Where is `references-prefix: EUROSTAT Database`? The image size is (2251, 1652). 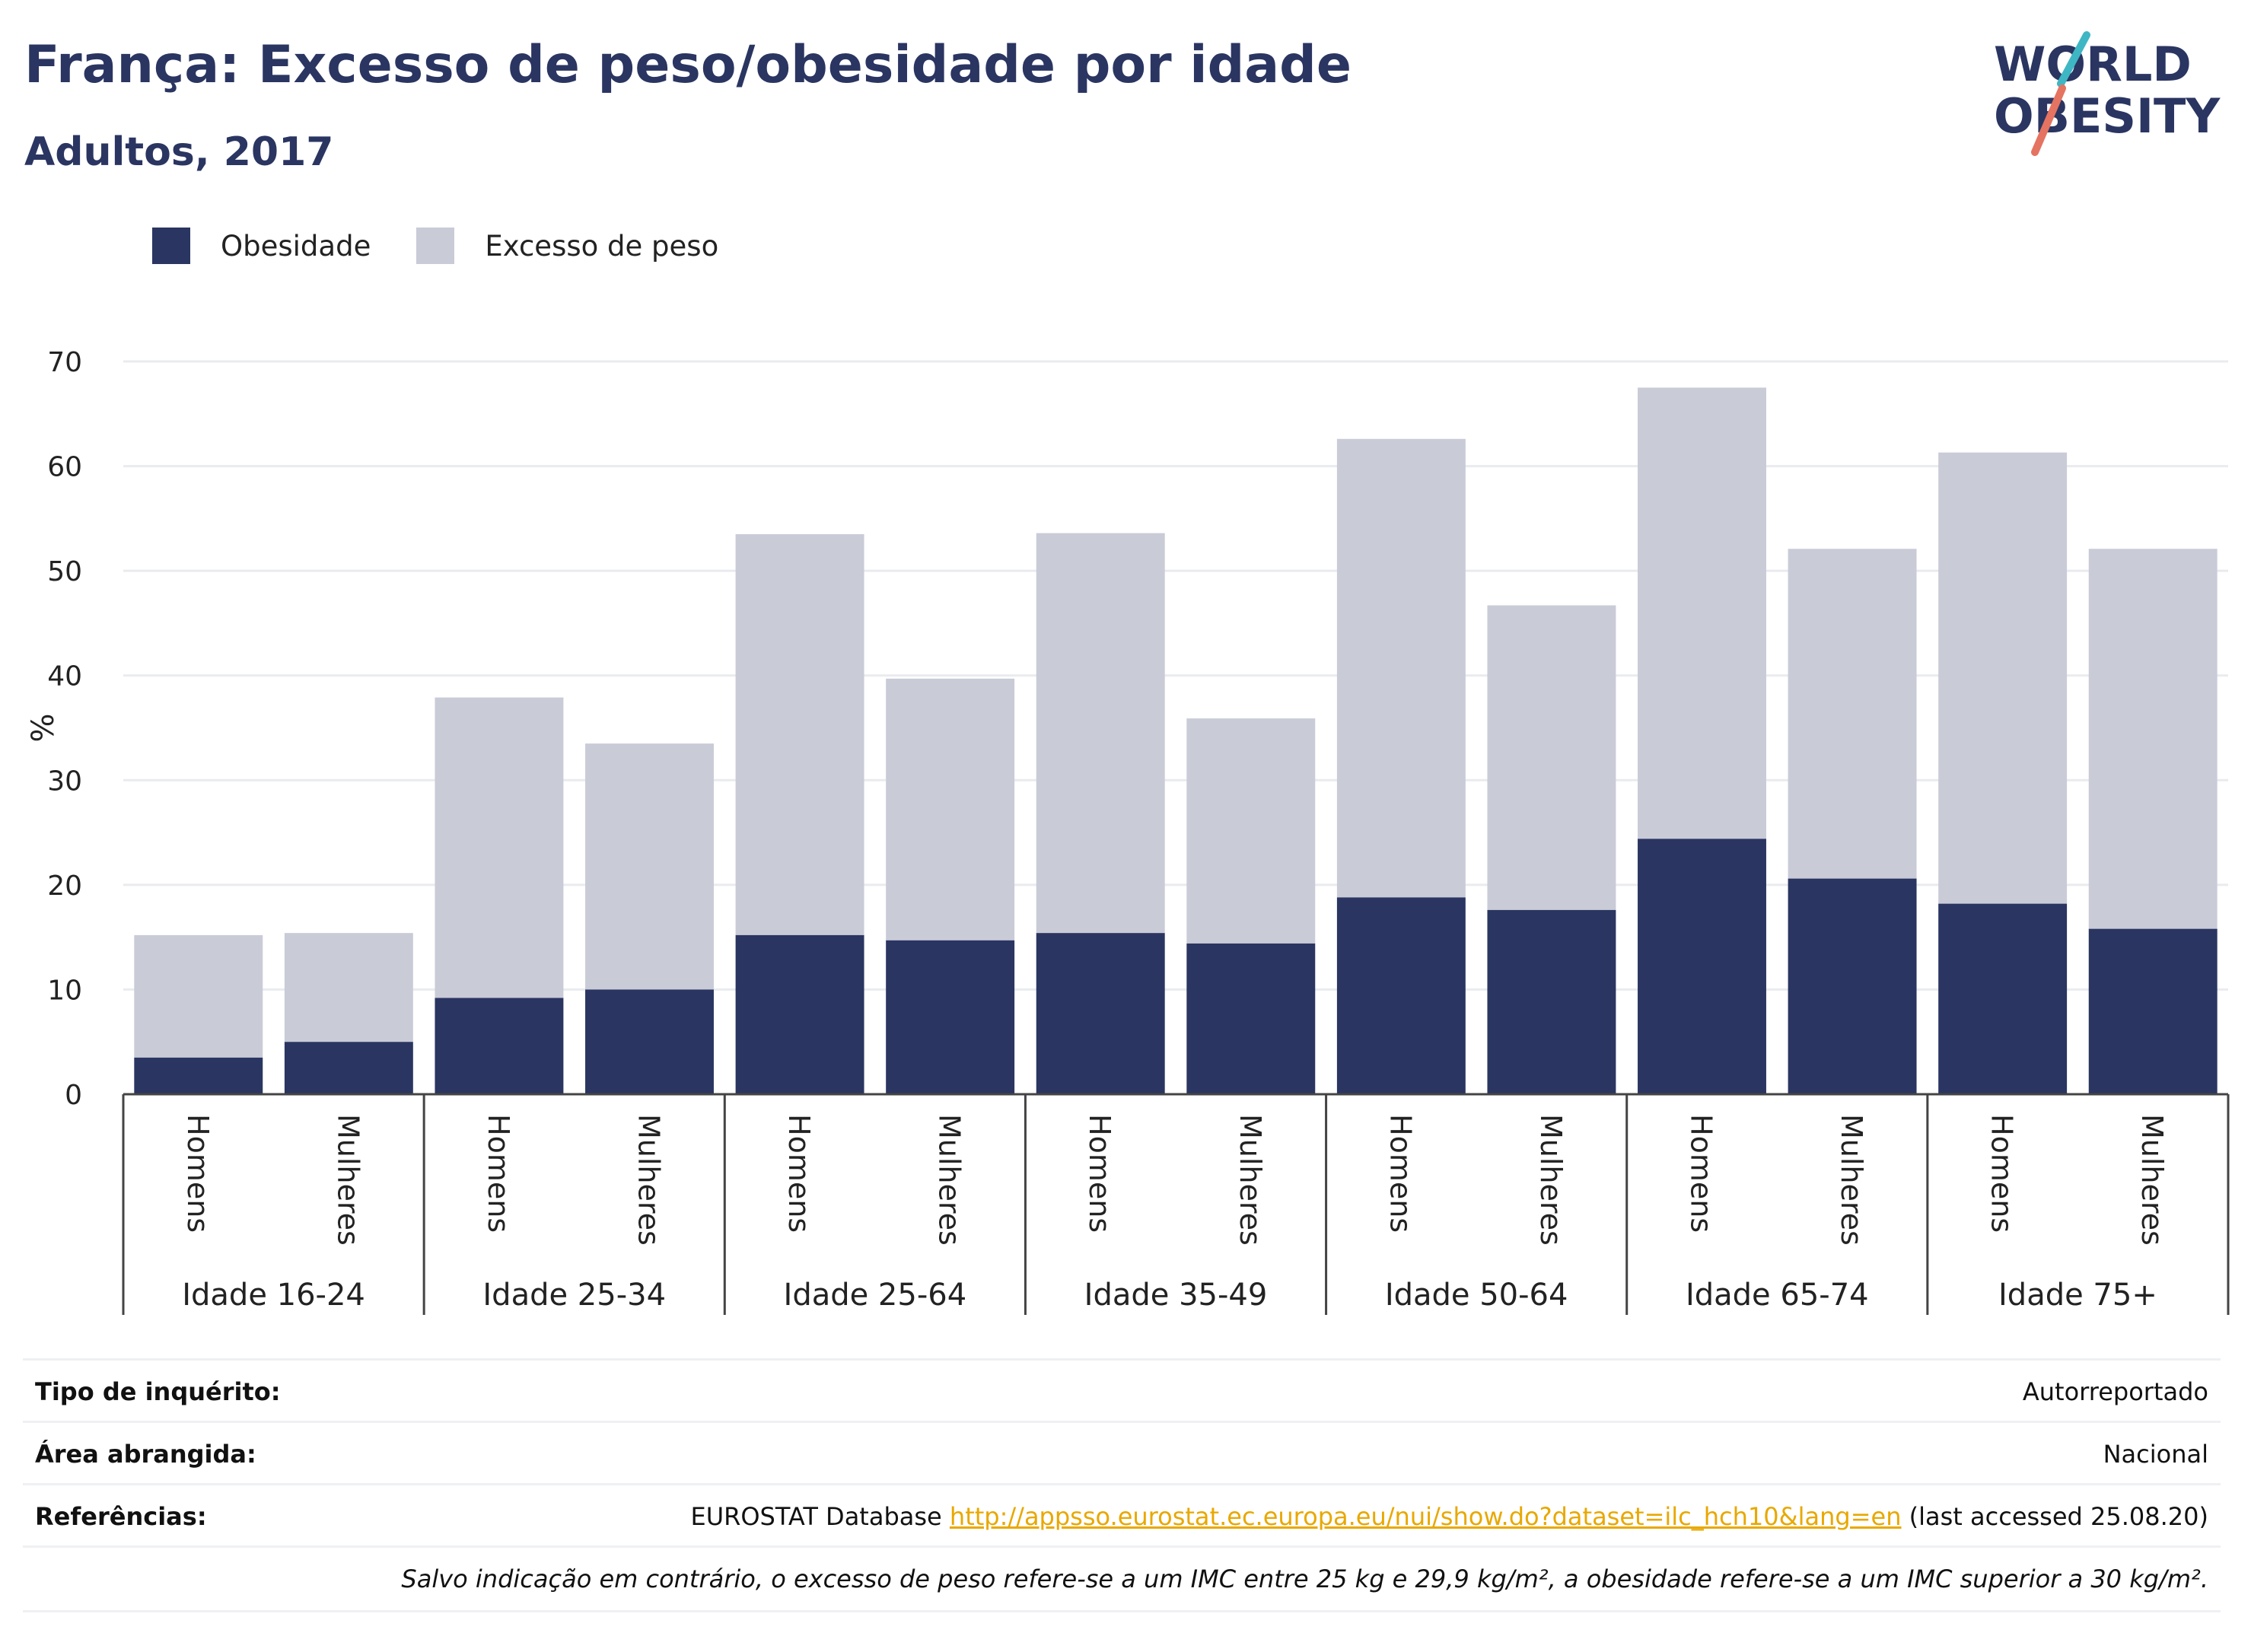 references-prefix: EUROSTAT Database is located at coordinates (816, 1516).